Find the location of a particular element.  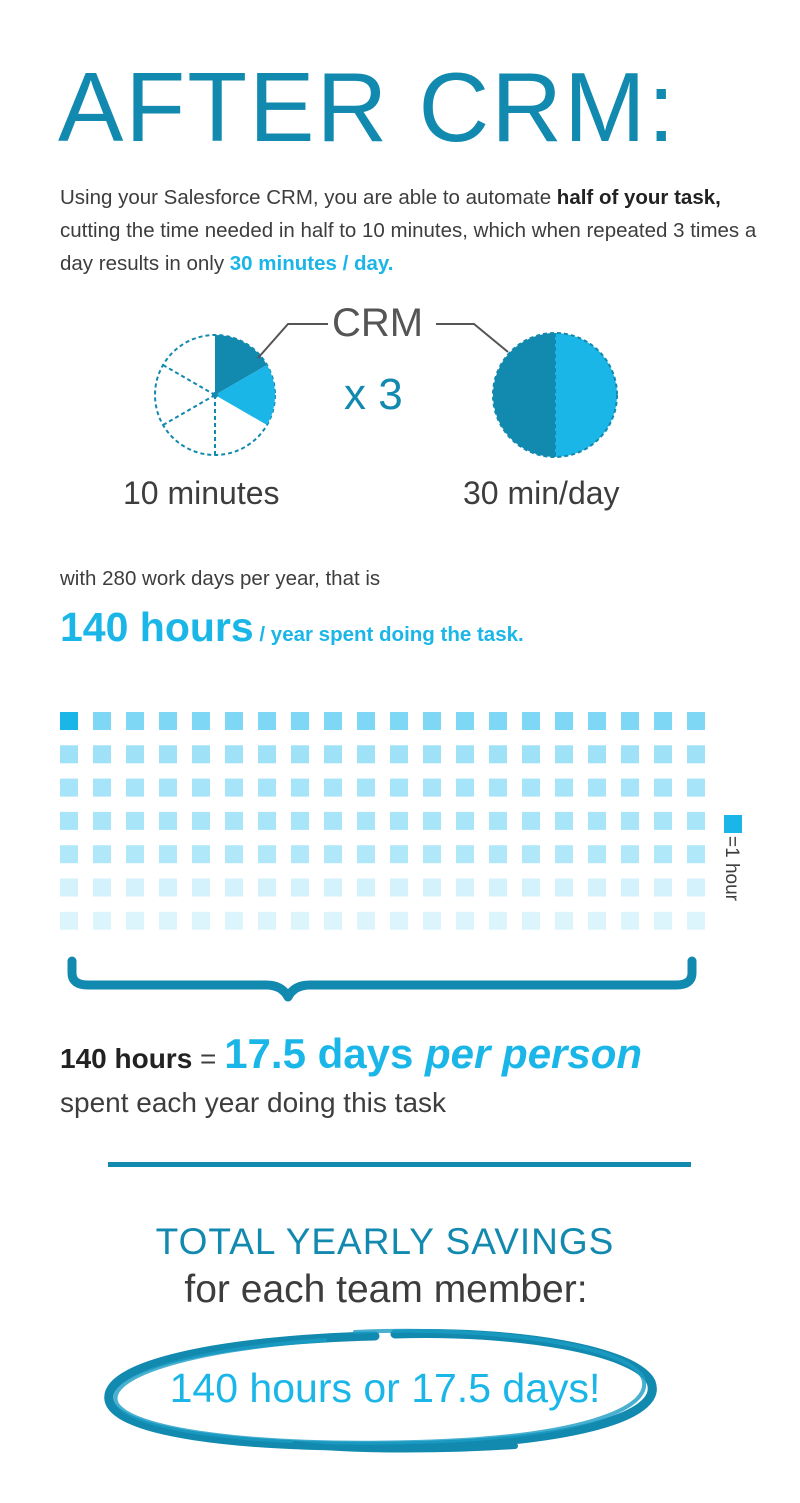

left-caption: 10 minutes is located at coordinates (201, 493).